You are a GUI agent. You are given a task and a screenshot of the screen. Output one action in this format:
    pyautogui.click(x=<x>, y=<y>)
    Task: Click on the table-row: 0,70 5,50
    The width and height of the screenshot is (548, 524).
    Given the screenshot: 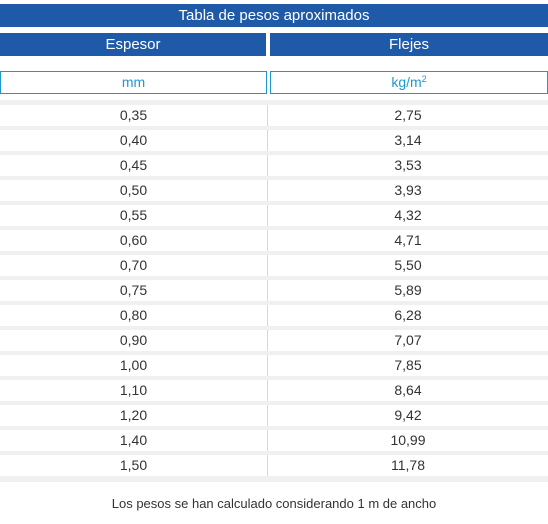 What is the action you would take?
    pyautogui.click(x=274, y=265)
    